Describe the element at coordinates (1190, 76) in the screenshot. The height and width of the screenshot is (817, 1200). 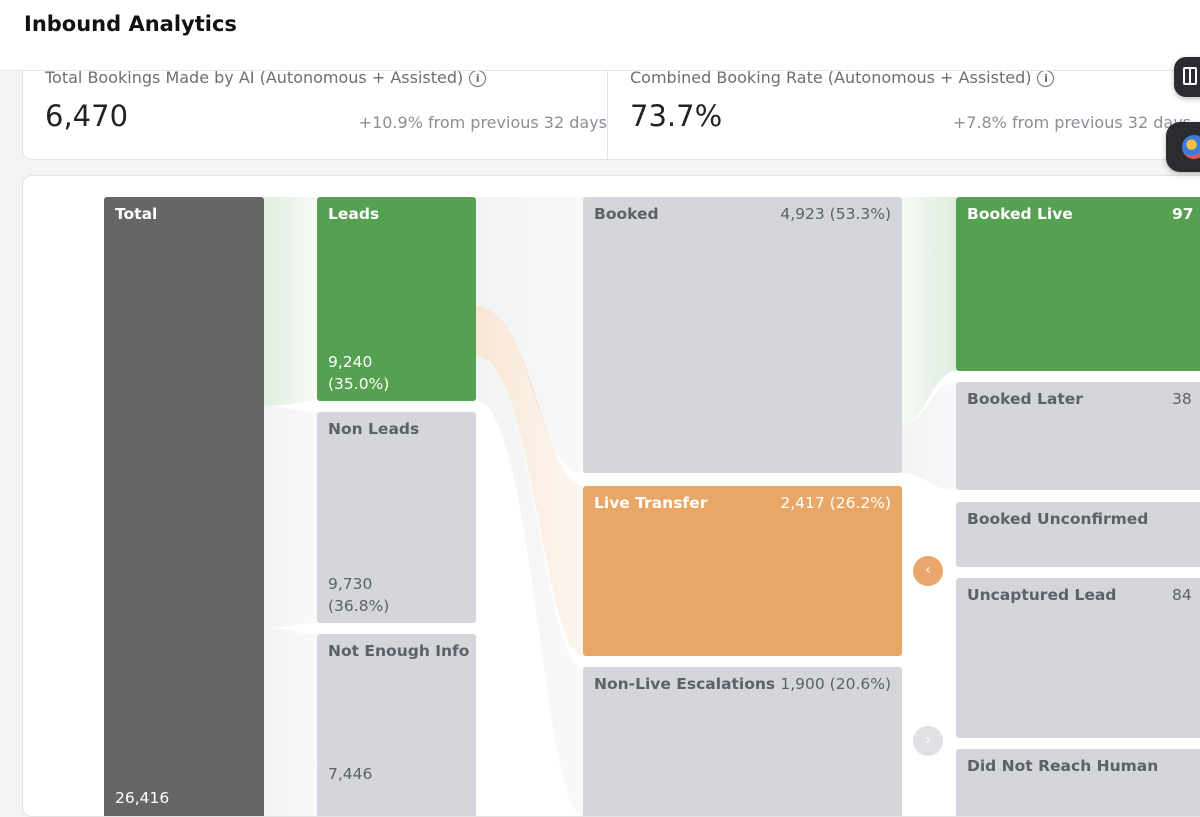
I see `book-icon` at that location.